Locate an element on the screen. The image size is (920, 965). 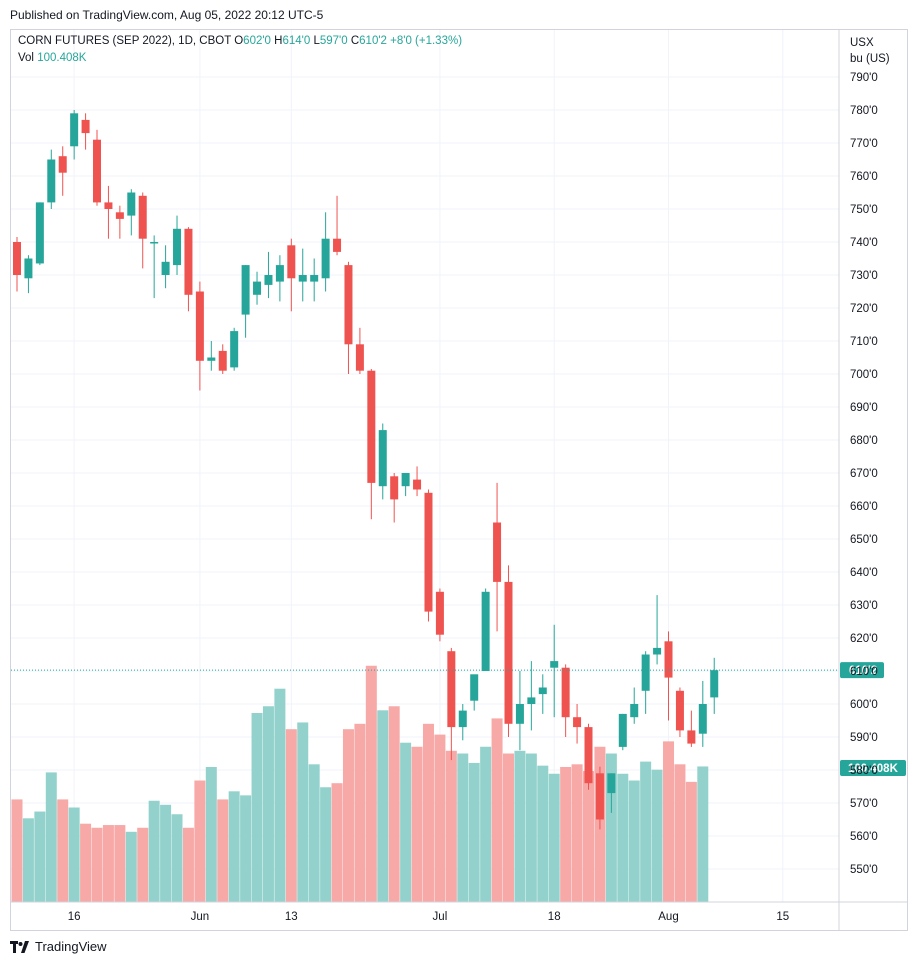
low-value: 597'0 is located at coordinates (333, 41).